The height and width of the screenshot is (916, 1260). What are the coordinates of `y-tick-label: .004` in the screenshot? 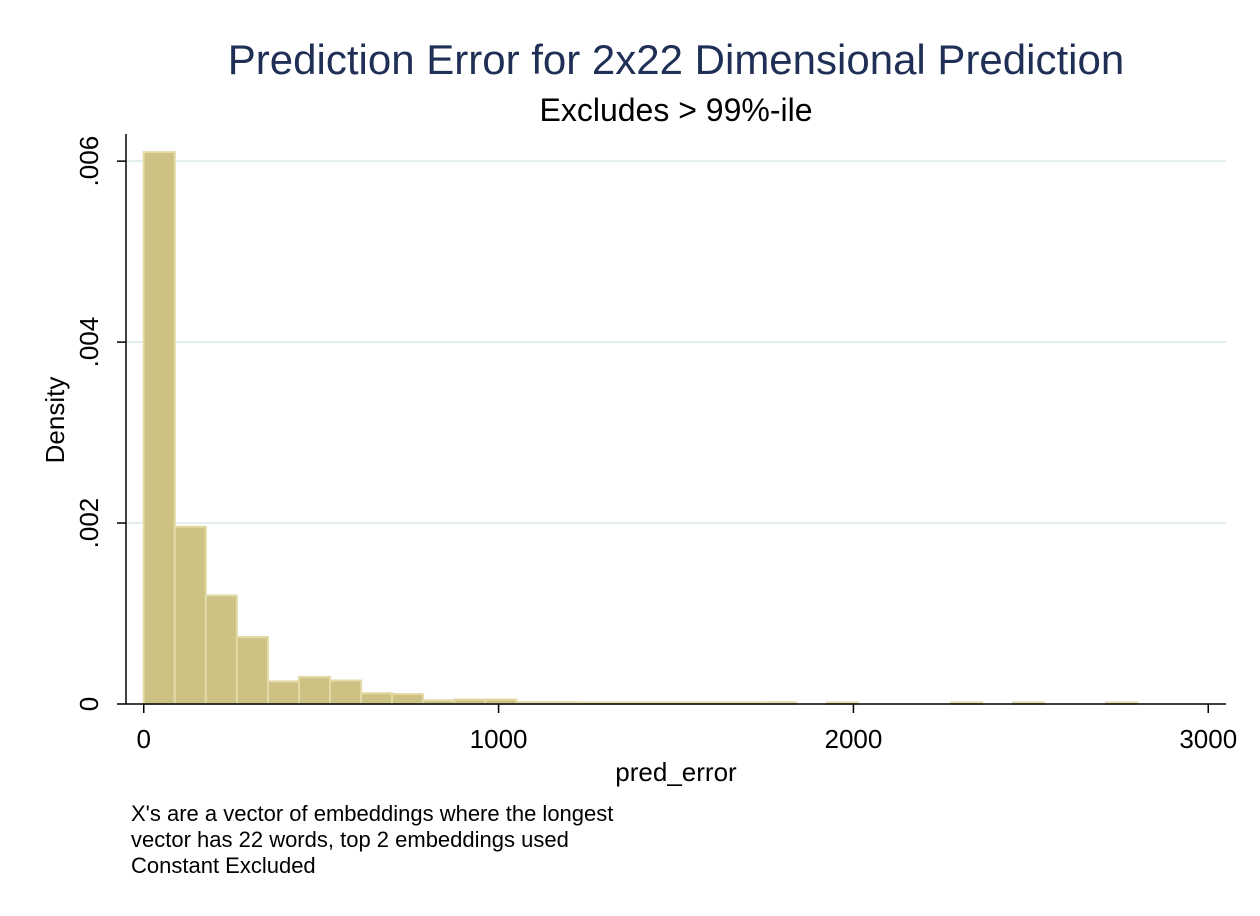 It's located at (89, 342).